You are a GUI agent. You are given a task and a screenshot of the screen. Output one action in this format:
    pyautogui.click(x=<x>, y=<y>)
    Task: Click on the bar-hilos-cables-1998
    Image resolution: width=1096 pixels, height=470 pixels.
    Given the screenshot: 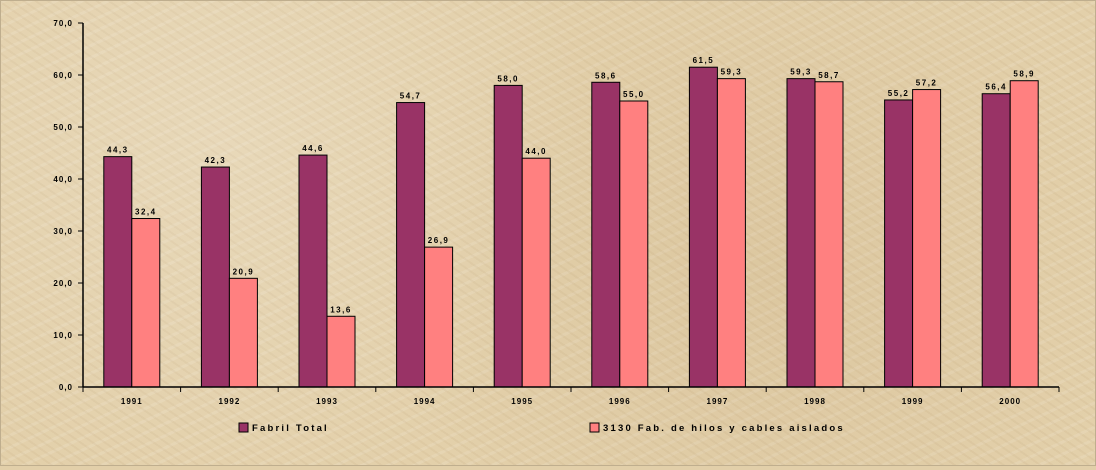 What is the action you would take?
    pyautogui.click(x=829, y=234)
    